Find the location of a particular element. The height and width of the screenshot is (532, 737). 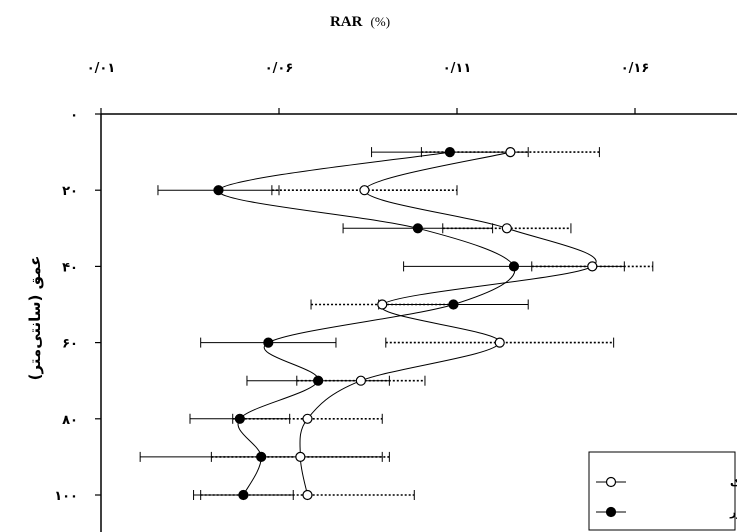

y-axis-label: عمق (سانتی‌متر) is located at coordinates (35, 318).